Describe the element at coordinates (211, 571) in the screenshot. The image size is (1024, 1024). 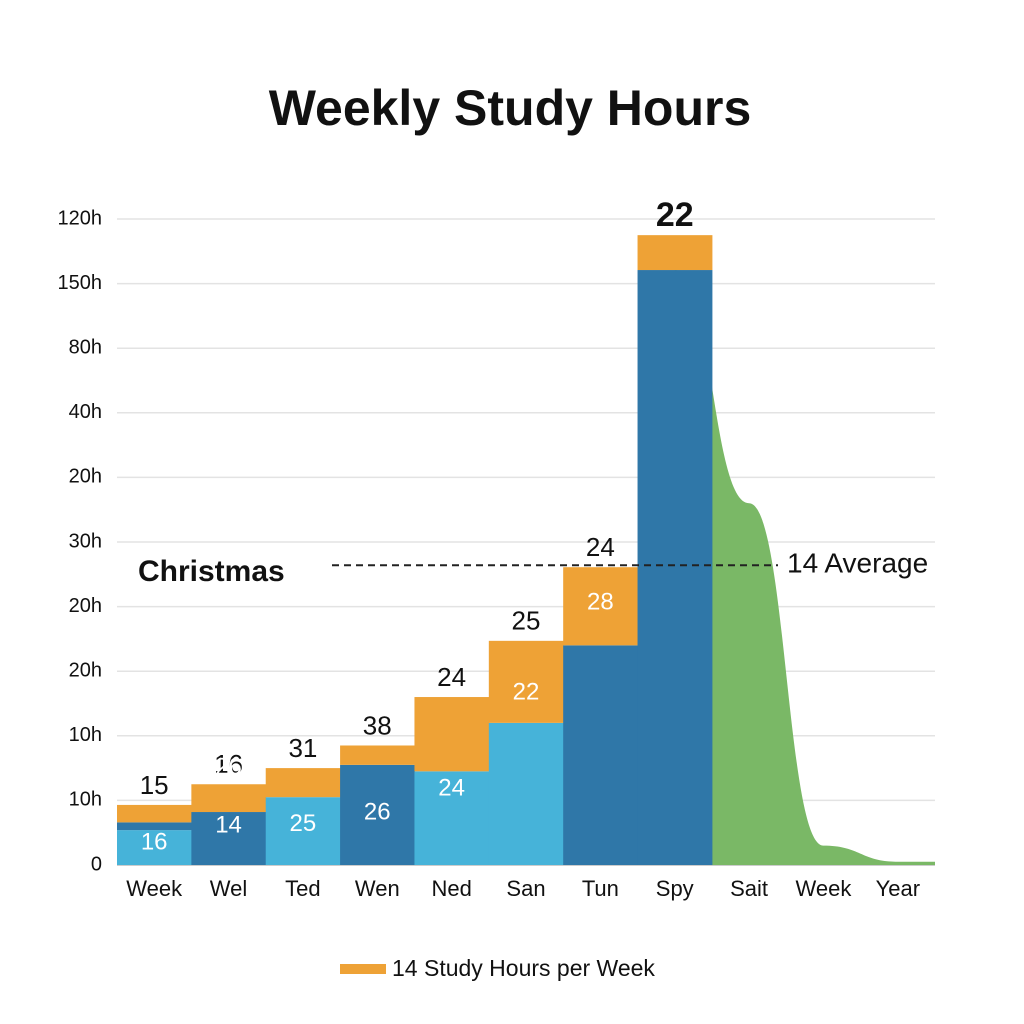
I see `annotation: Christmas` at that location.